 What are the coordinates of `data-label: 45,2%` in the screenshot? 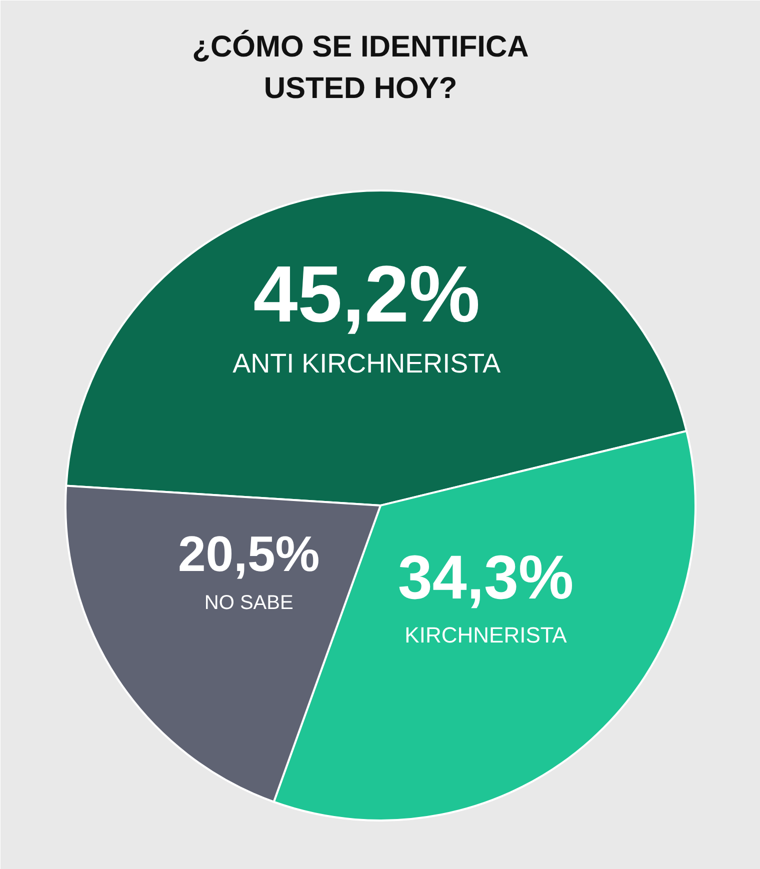 It's located at (366, 294).